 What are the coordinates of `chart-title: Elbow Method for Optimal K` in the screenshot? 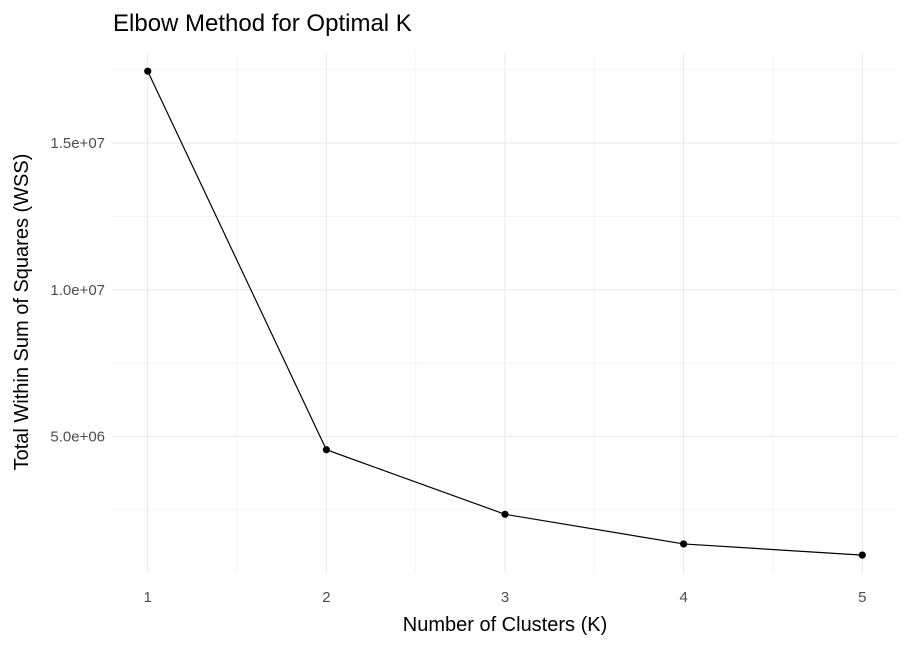 It's located at (262, 23).